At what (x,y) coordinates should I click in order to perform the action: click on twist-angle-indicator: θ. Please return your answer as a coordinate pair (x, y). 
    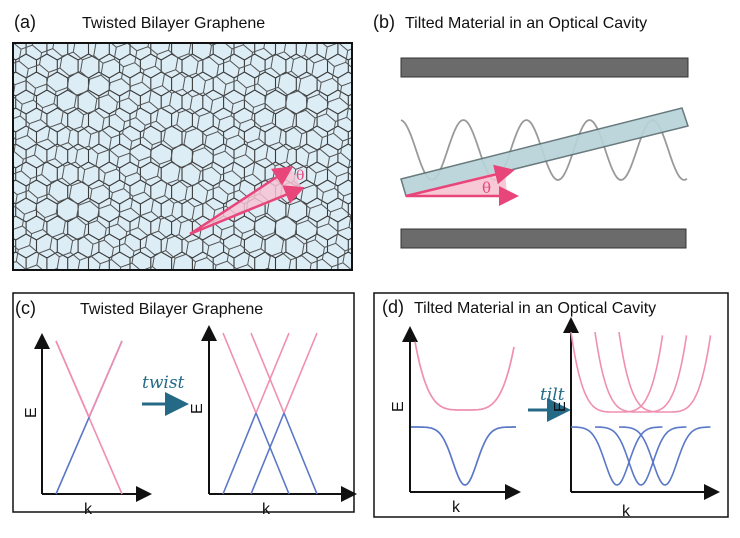
    Looking at the image, I should click on (247, 201).